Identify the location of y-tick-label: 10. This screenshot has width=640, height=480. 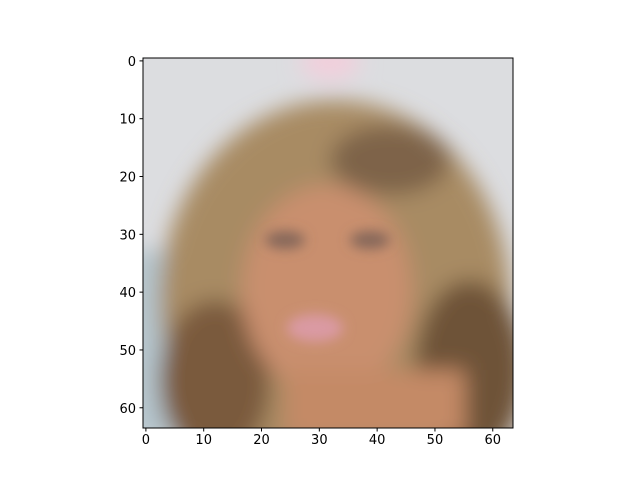
(127, 120).